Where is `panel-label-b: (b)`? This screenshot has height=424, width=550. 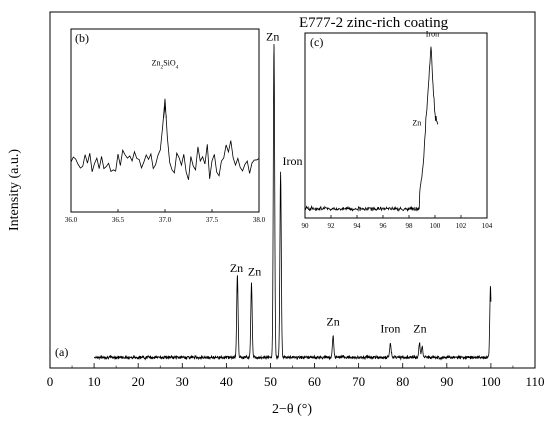 panel-label-b: (b) is located at coordinates (82, 38).